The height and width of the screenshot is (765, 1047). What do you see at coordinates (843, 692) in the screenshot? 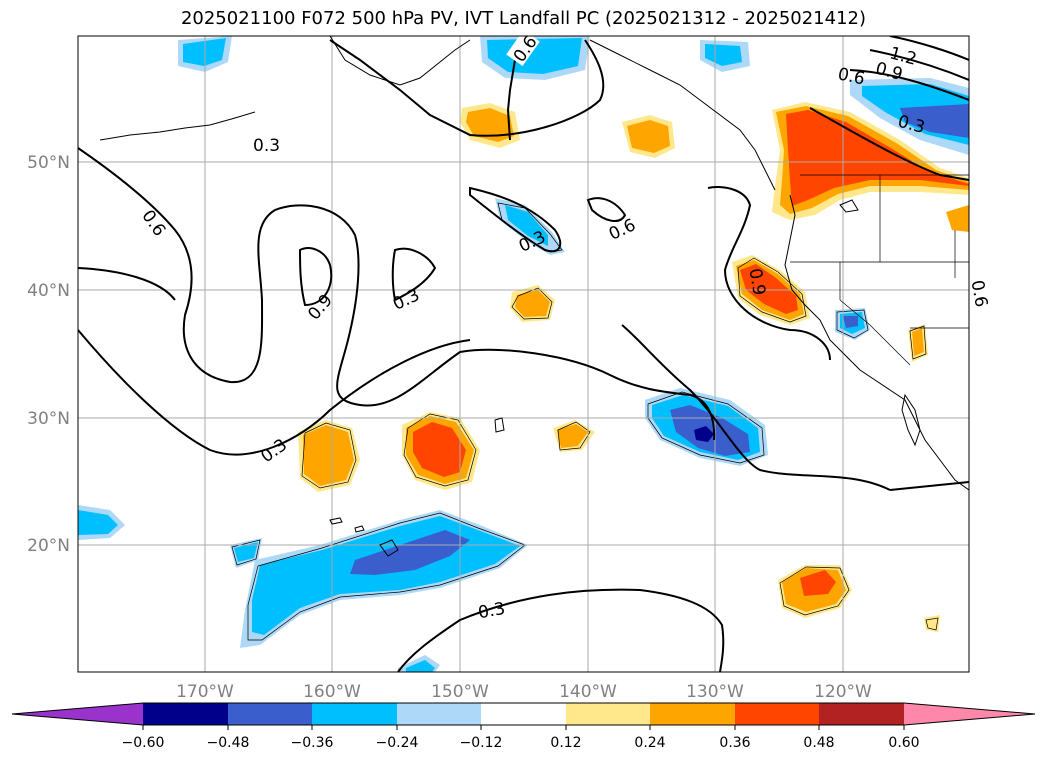
I see `lon-label-120w: 120°W` at bounding box center [843, 692].